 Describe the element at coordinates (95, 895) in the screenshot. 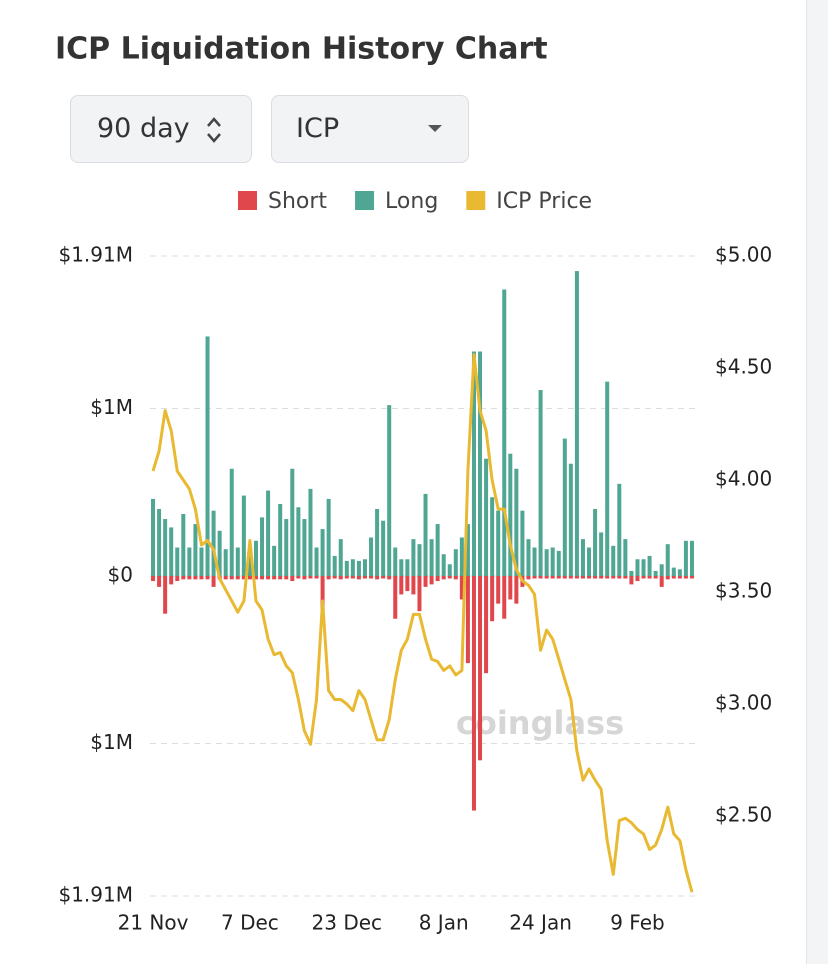

I see `y-tick-label: $1.91M` at that location.